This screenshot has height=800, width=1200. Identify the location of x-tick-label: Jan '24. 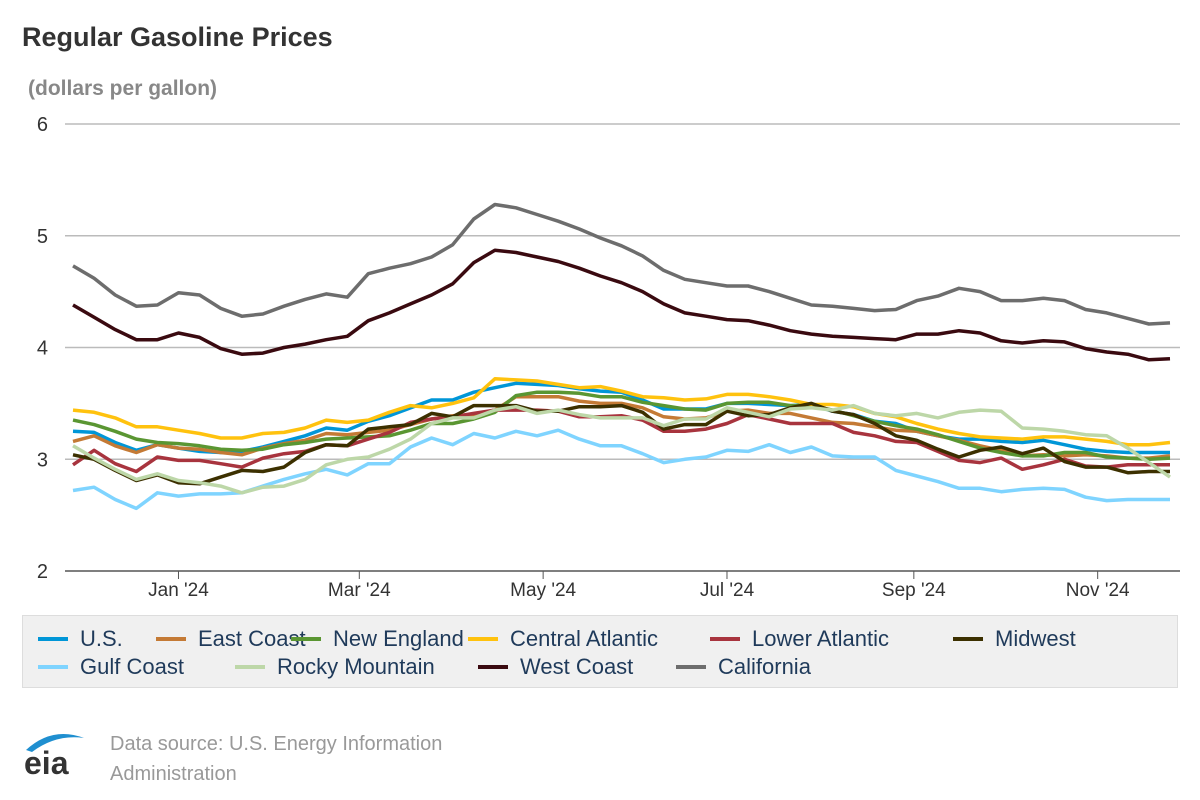
(178, 590).